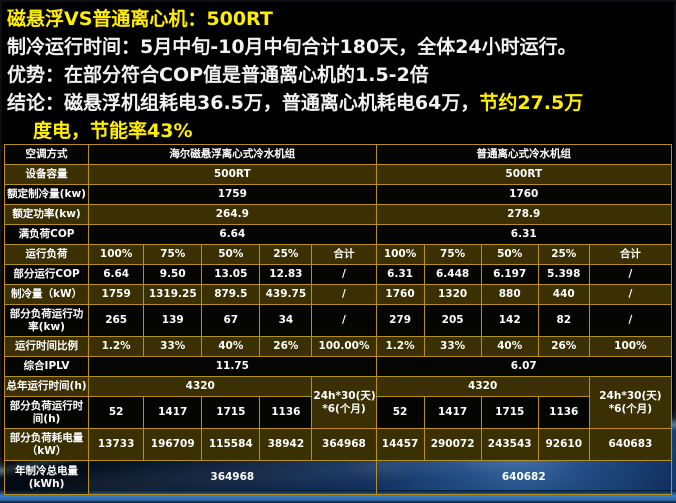 This screenshot has width=676, height=503. What do you see at coordinates (563, 444) in the screenshot?
I see `table-cell: 92610` at bounding box center [563, 444].